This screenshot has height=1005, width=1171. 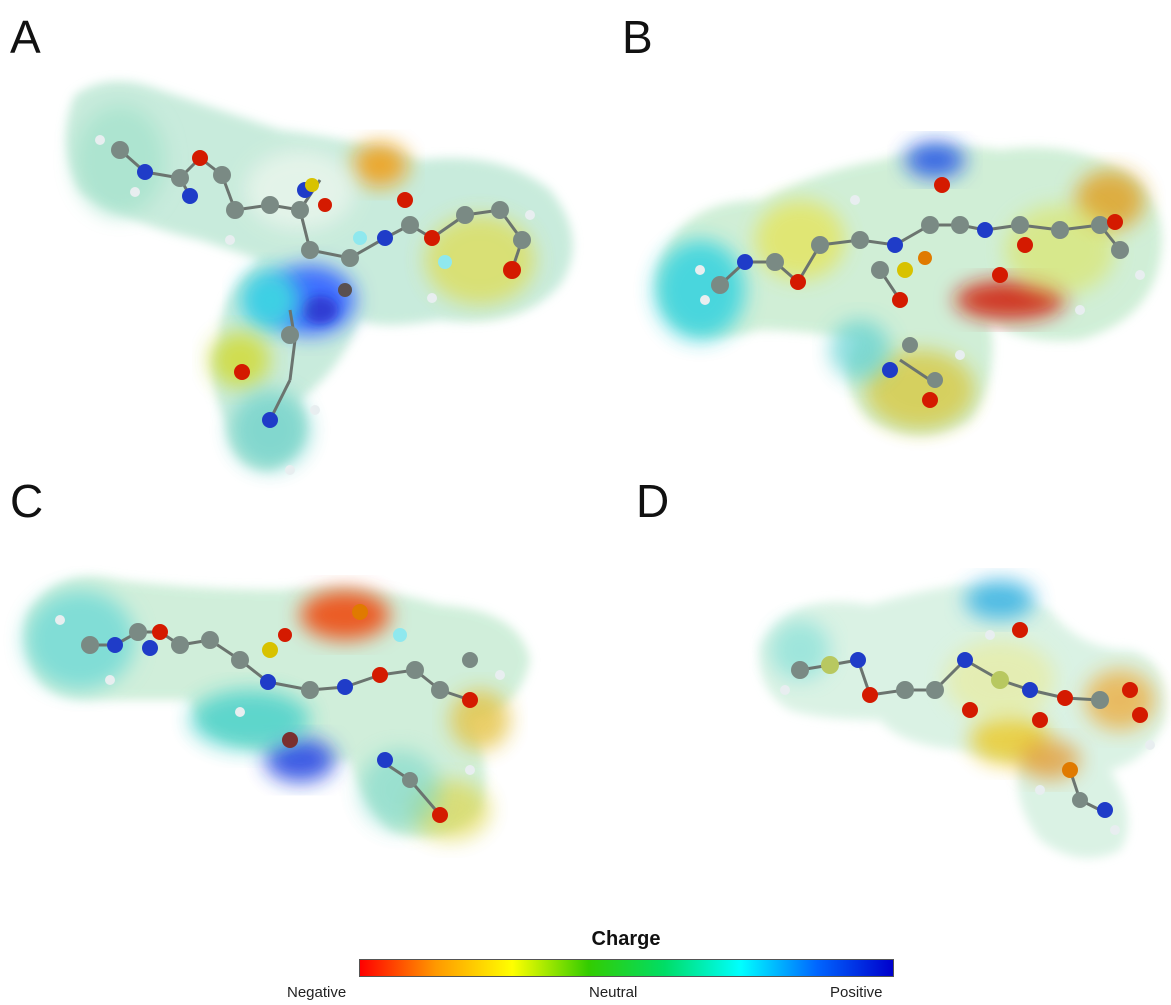 What do you see at coordinates (653, 501) in the screenshot?
I see `panel-label-d: D` at bounding box center [653, 501].